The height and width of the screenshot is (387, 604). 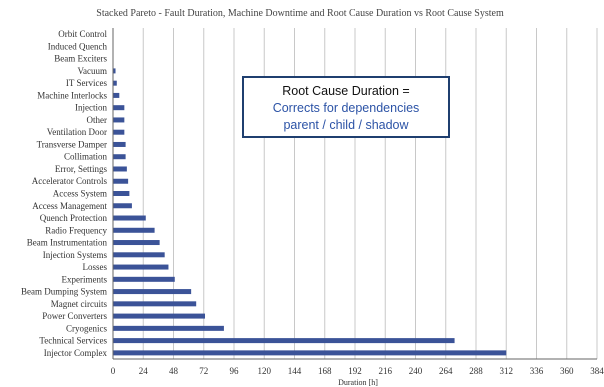 I want to click on category-label: Beam Dumping System, so click(x=64, y=292).